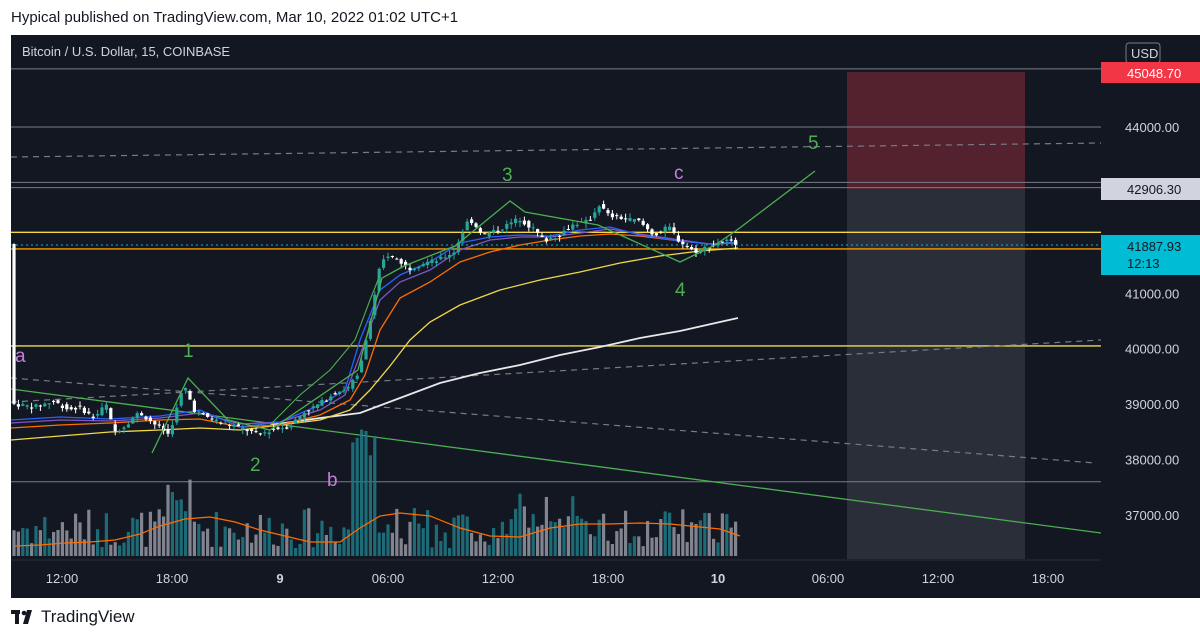 This screenshot has width=1200, height=638. Describe the element at coordinates (325, 350) in the screenshot. I see `elliott-wave-b` at that location.